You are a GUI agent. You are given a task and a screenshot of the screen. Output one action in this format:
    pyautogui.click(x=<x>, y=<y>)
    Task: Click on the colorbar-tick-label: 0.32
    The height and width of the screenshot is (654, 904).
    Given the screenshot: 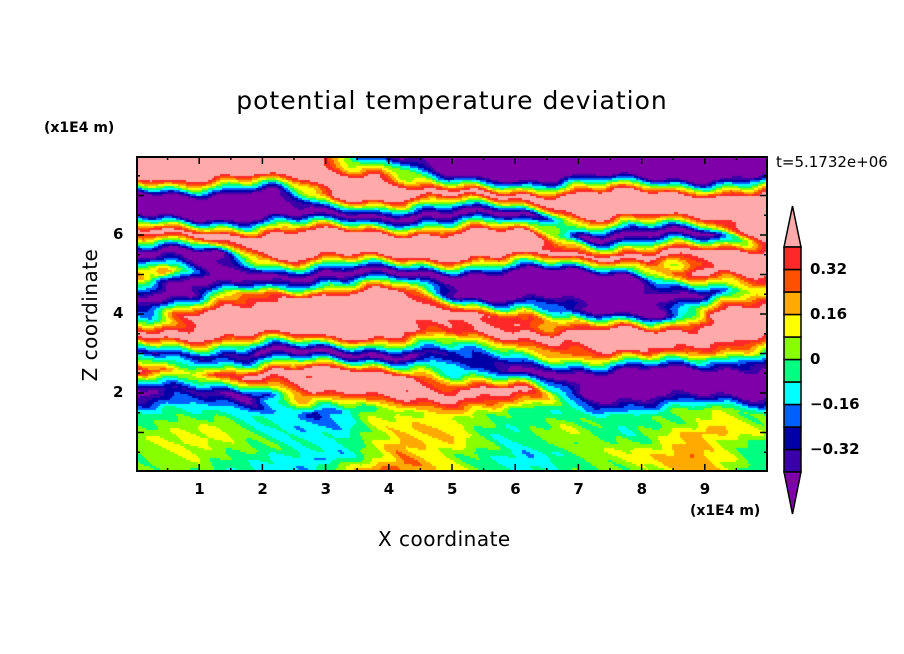 What is the action you would take?
    pyautogui.click(x=829, y=268)
    